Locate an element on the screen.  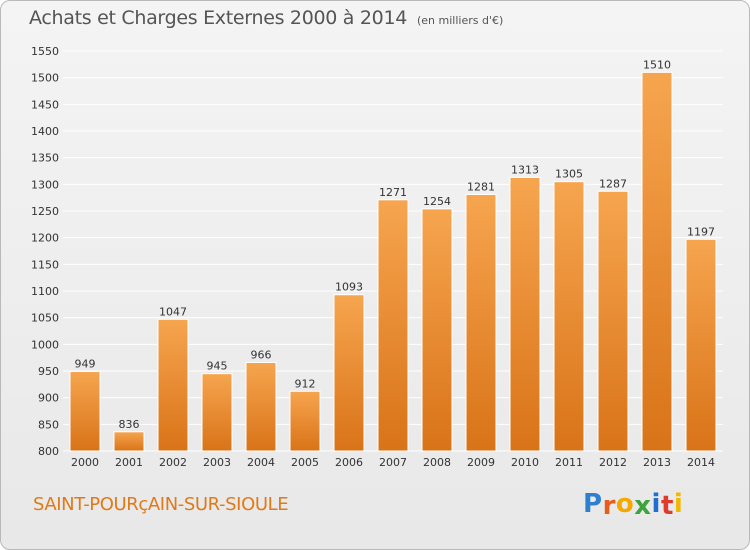
bar-2008 is located at coordinates (437, 330).